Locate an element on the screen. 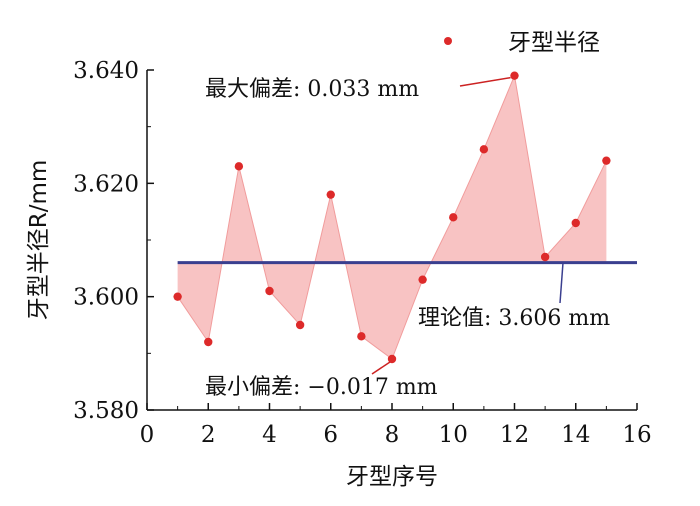 This screenshot has height=506, width=700. x-tick-label: 6 is located at coordinates (330, 435).